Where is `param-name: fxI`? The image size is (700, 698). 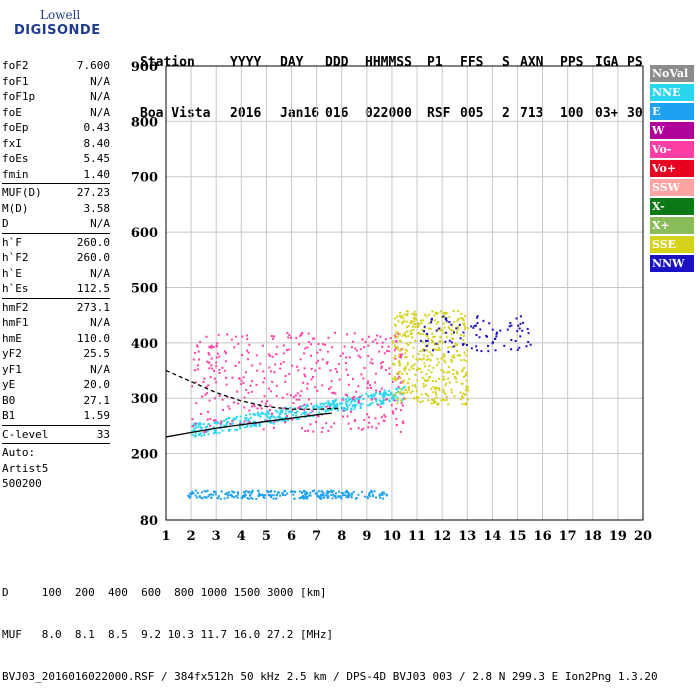
param-name: fxI is located at coordinates (12, 143).